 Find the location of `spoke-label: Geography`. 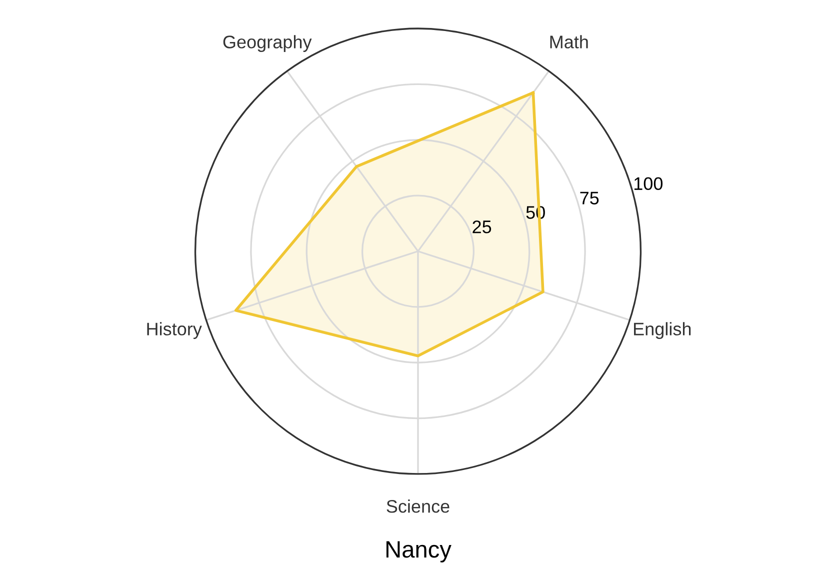

spoke-label: Geography is located at coordinates (267, 43).